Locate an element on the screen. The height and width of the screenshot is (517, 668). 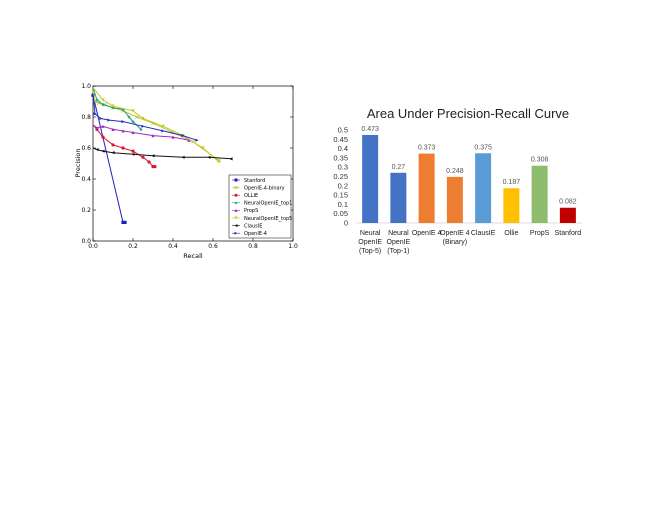
bar-value-label: 0.308 is located at coordinates (540, 160).